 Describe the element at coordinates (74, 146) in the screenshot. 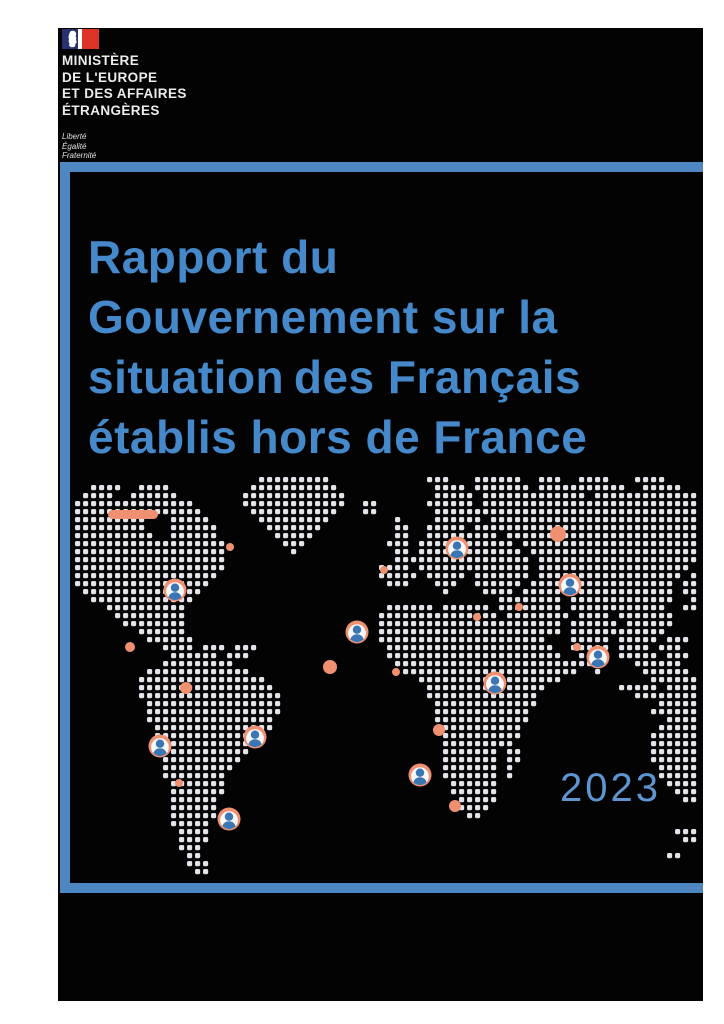

I see `motto-line: Égalité` at that location.